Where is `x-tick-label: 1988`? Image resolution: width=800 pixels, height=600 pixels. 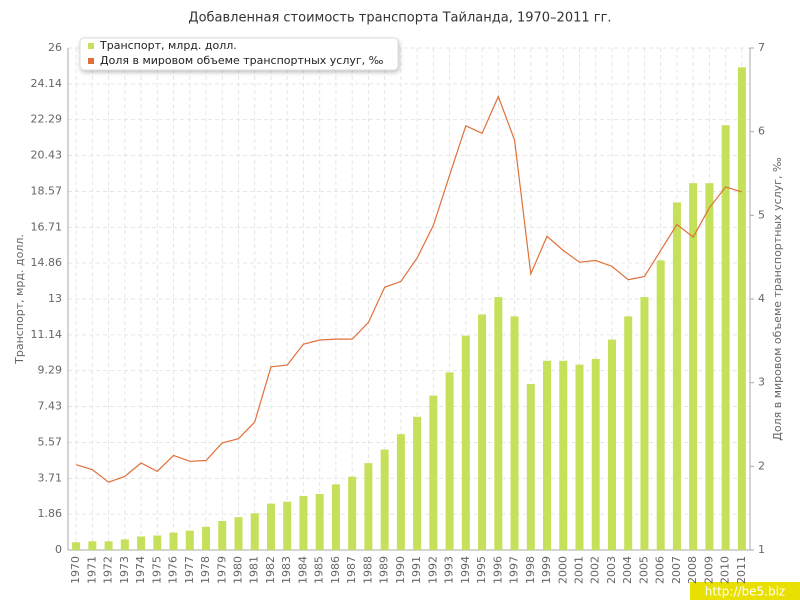
x-tick-label: 1988 is located at coordinates (367, 570).